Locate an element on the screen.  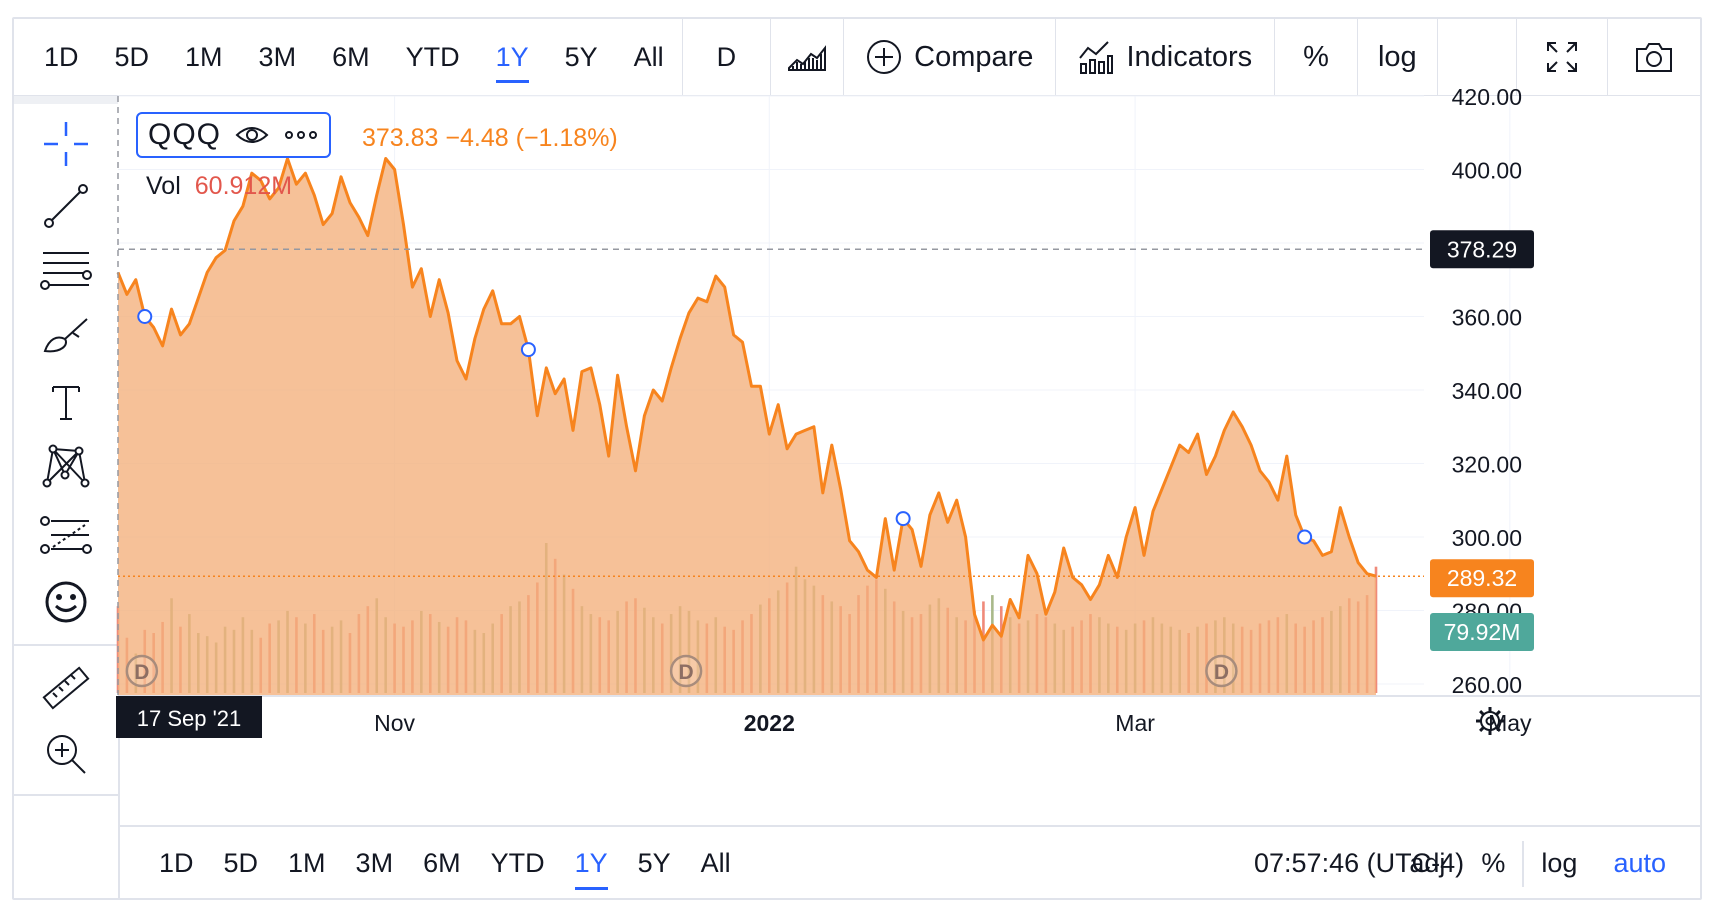
compare-button: Compare is located at coordinates (949, 57).